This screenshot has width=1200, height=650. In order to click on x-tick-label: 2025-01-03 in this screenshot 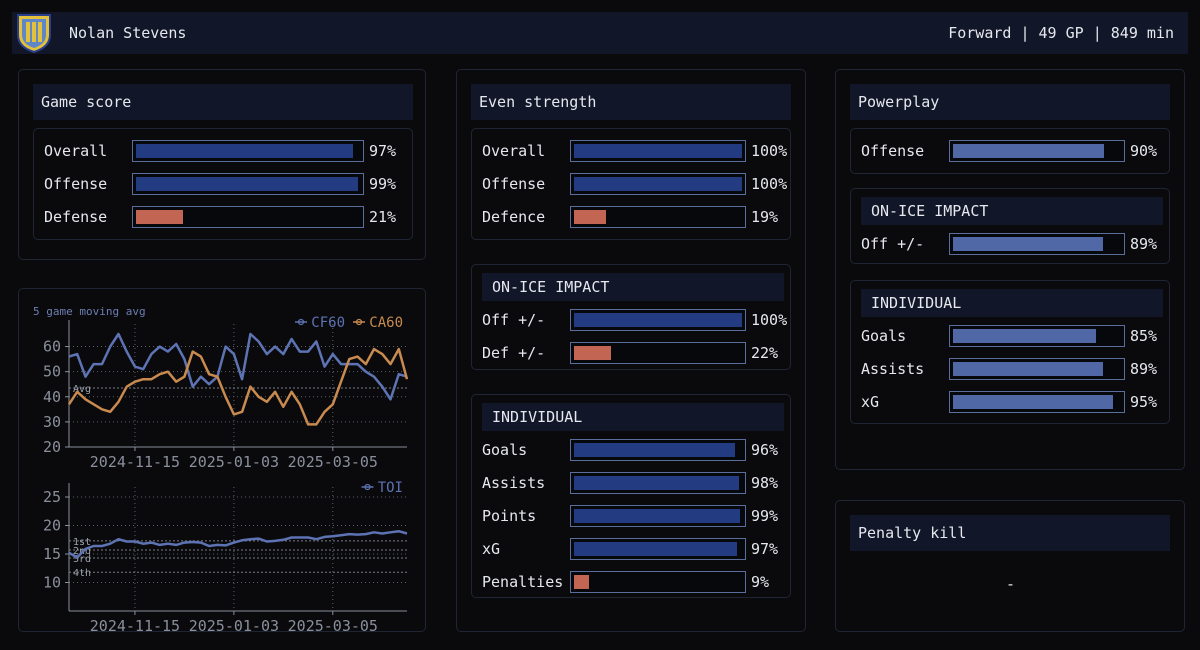, I will do `click(234, 624)`.